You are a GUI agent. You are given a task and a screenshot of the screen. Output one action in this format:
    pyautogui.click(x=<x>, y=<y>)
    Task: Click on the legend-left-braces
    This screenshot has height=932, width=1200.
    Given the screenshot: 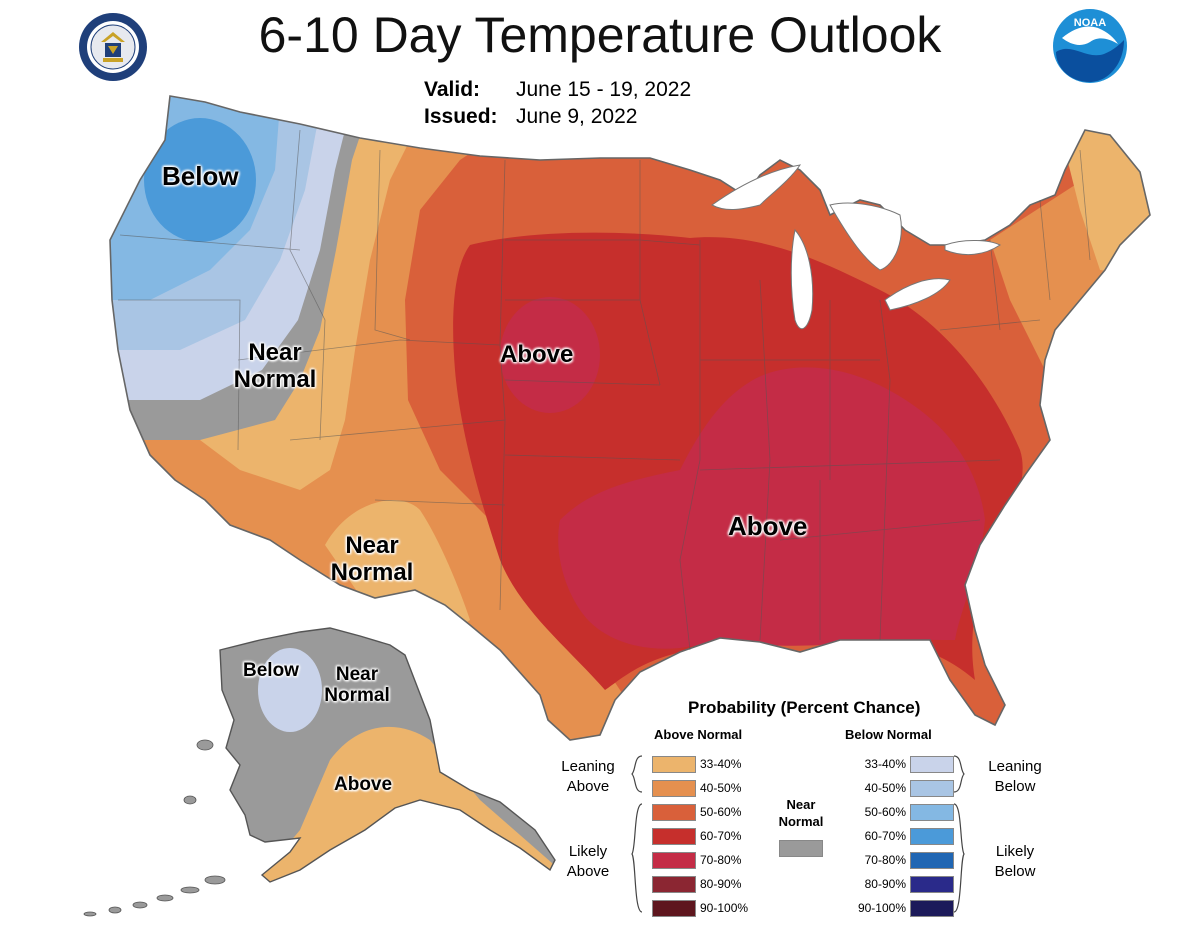 What is the action you would take?
    pyautogui.click(x=637, y=834)
    